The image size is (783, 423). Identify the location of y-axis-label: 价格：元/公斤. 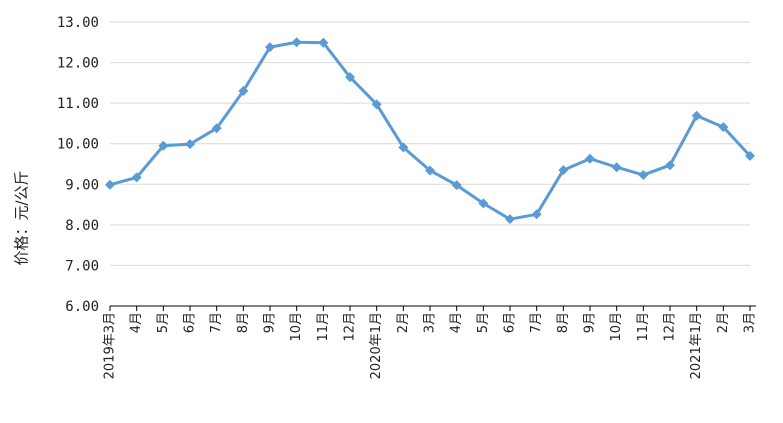
(22, 217).